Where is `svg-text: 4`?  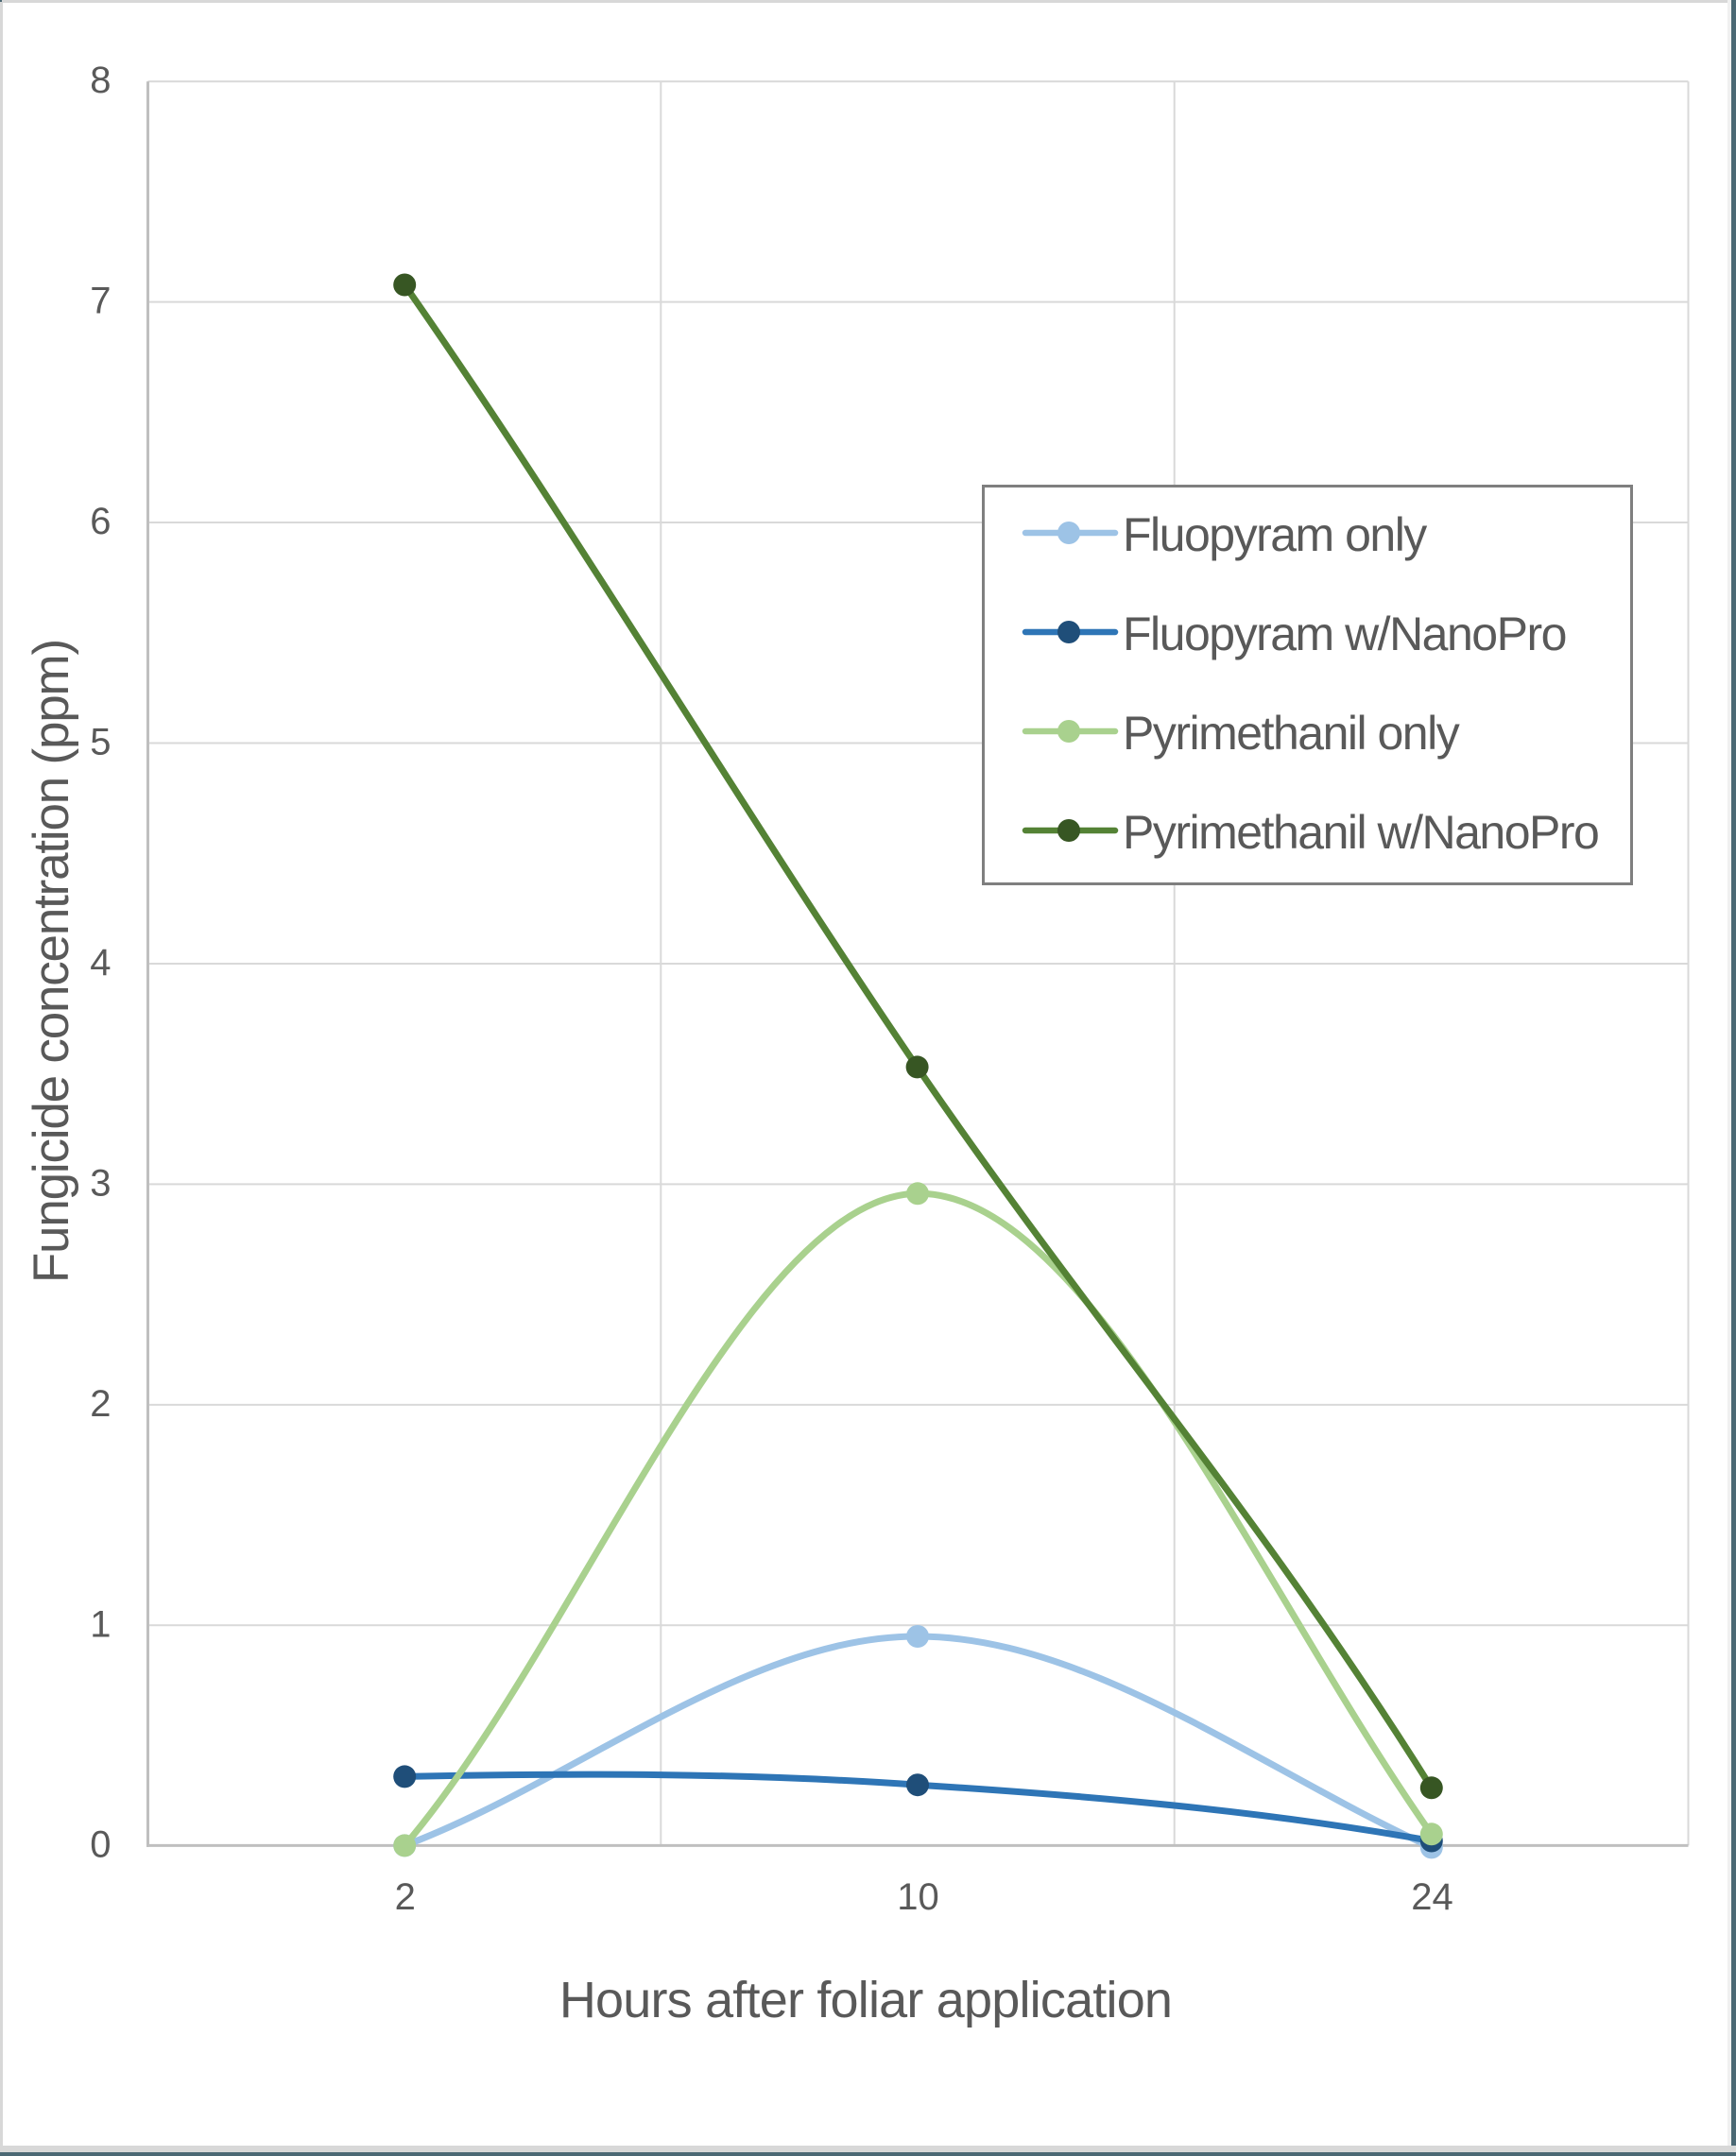
svg-text: 4 is located at coordinates (100, 963).